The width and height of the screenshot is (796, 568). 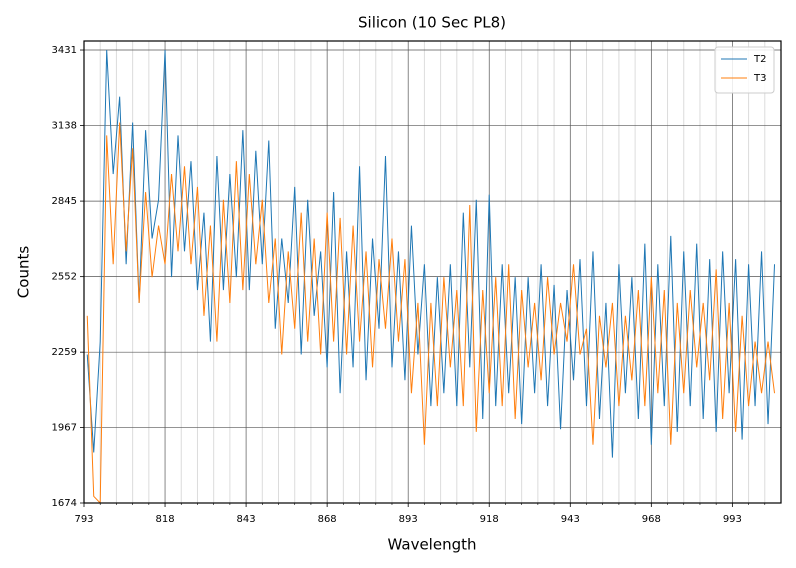 What do you see at coordinates (64, 50) in the screenshot?
I see `y-tick-label: 3431` at bounding box center [64, 50].